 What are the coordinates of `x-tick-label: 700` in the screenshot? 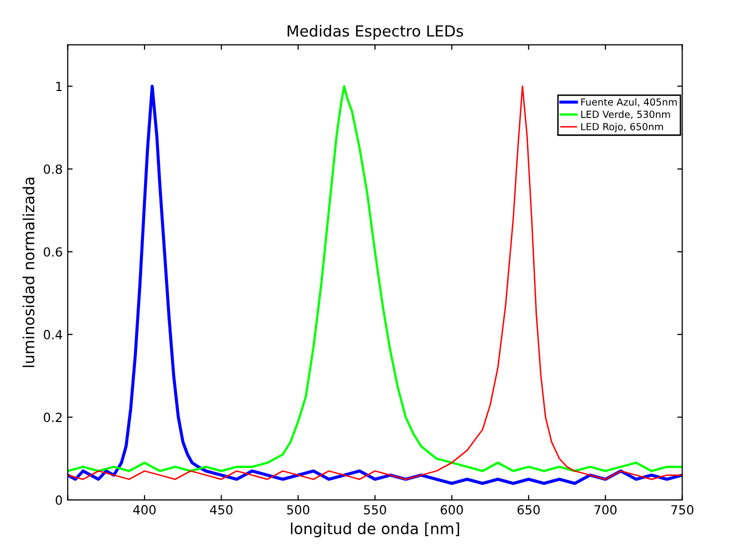 It's located at (605, 509).